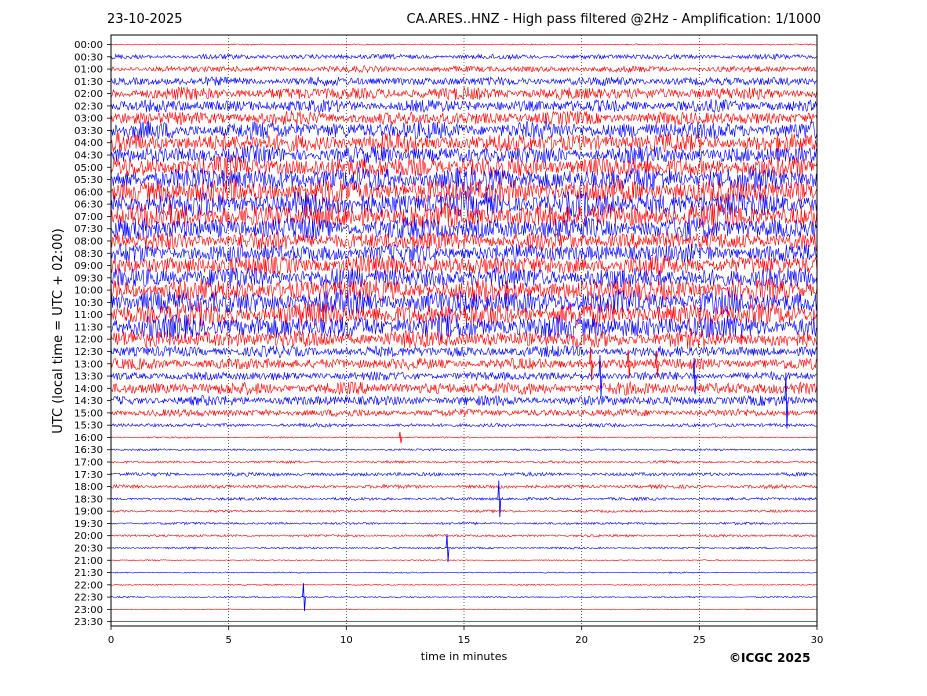  What do you see at coordinates (88, 352) in the screenshot?
I see `y-tick-label-1230: 12:30` at bounding box center [88, 352].